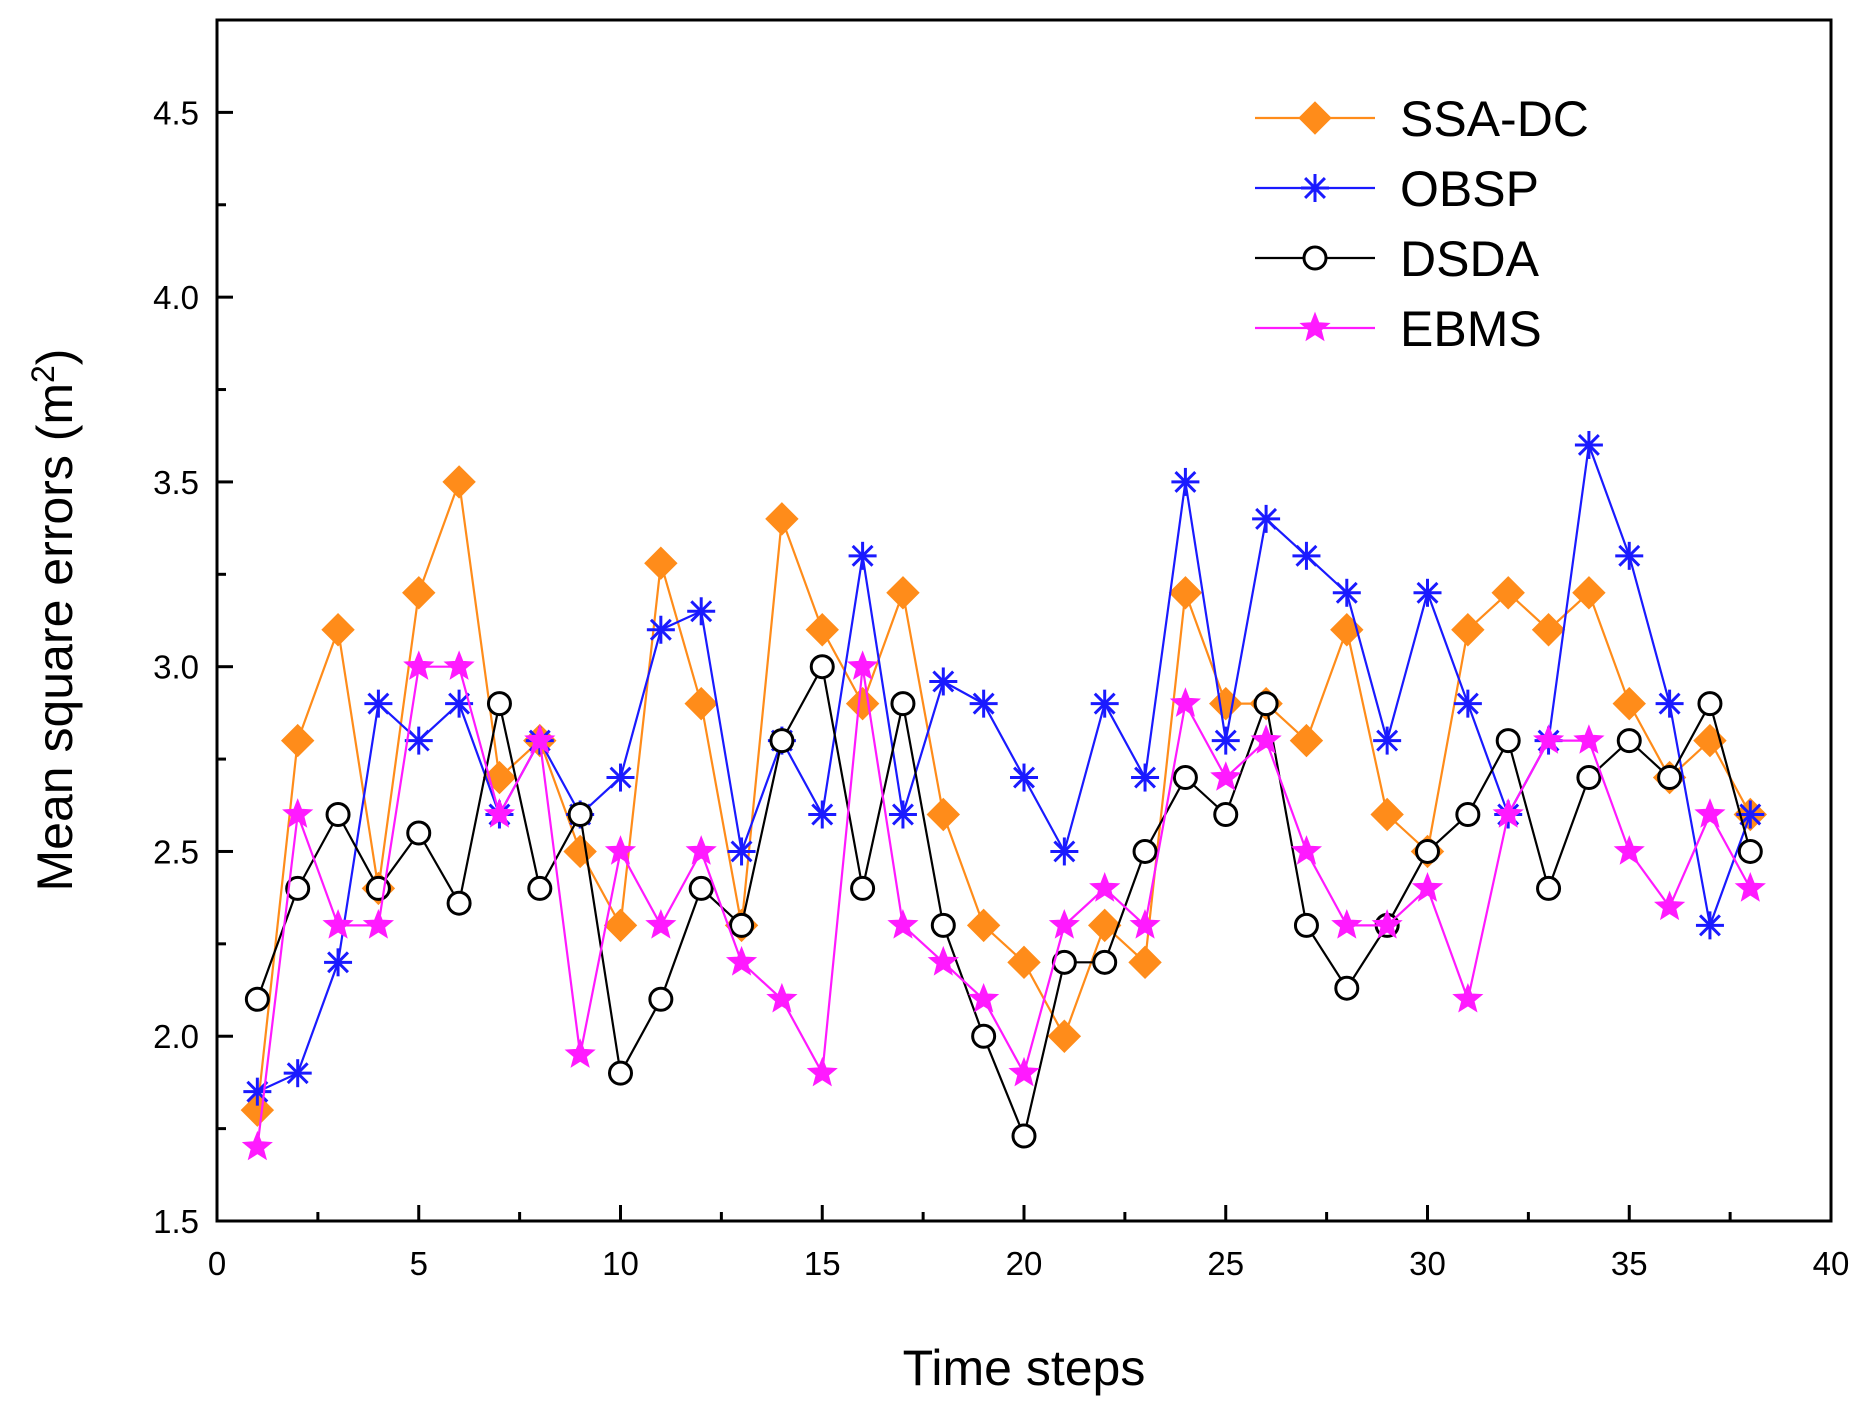  What do you see at coordinates (1422, 224) in the screenshot?
I see `legend: SSA-DC OBSP DSDA EBMS` at bounding box center [1422, 224].